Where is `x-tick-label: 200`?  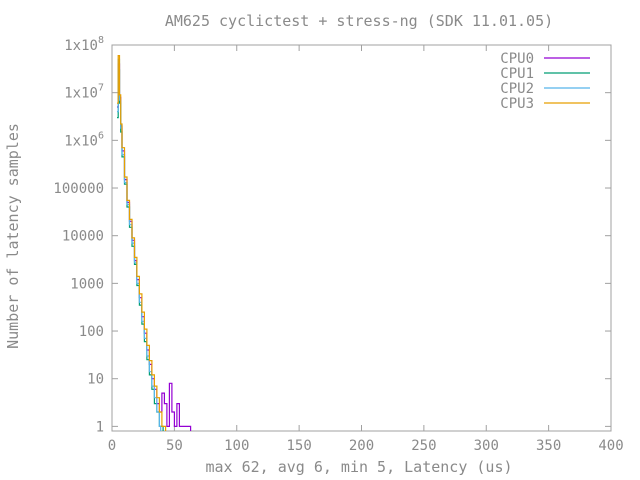
x-tick-label: 200 is located at coordinates (361, 446).